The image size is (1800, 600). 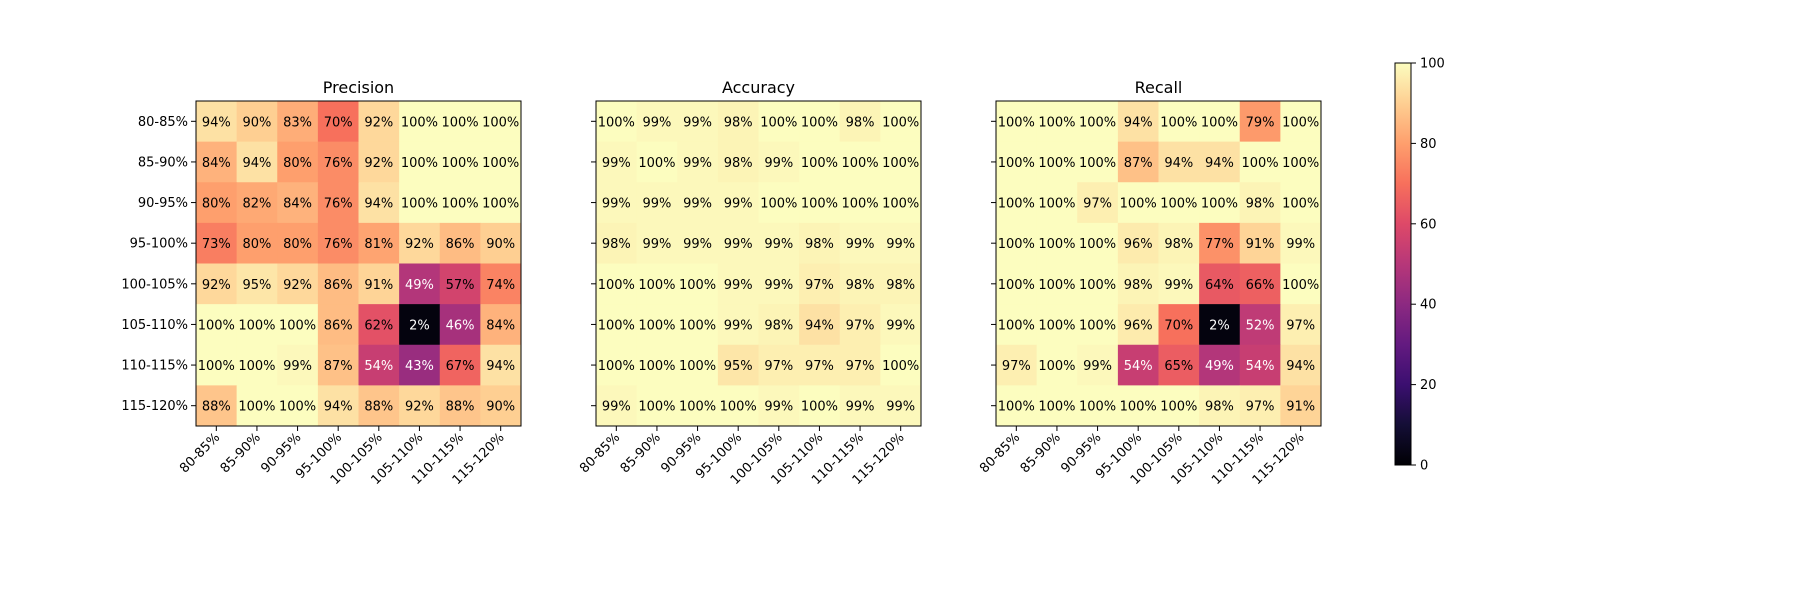 I want to click on cell-value-label: 82%, so click(x=256, y=204).